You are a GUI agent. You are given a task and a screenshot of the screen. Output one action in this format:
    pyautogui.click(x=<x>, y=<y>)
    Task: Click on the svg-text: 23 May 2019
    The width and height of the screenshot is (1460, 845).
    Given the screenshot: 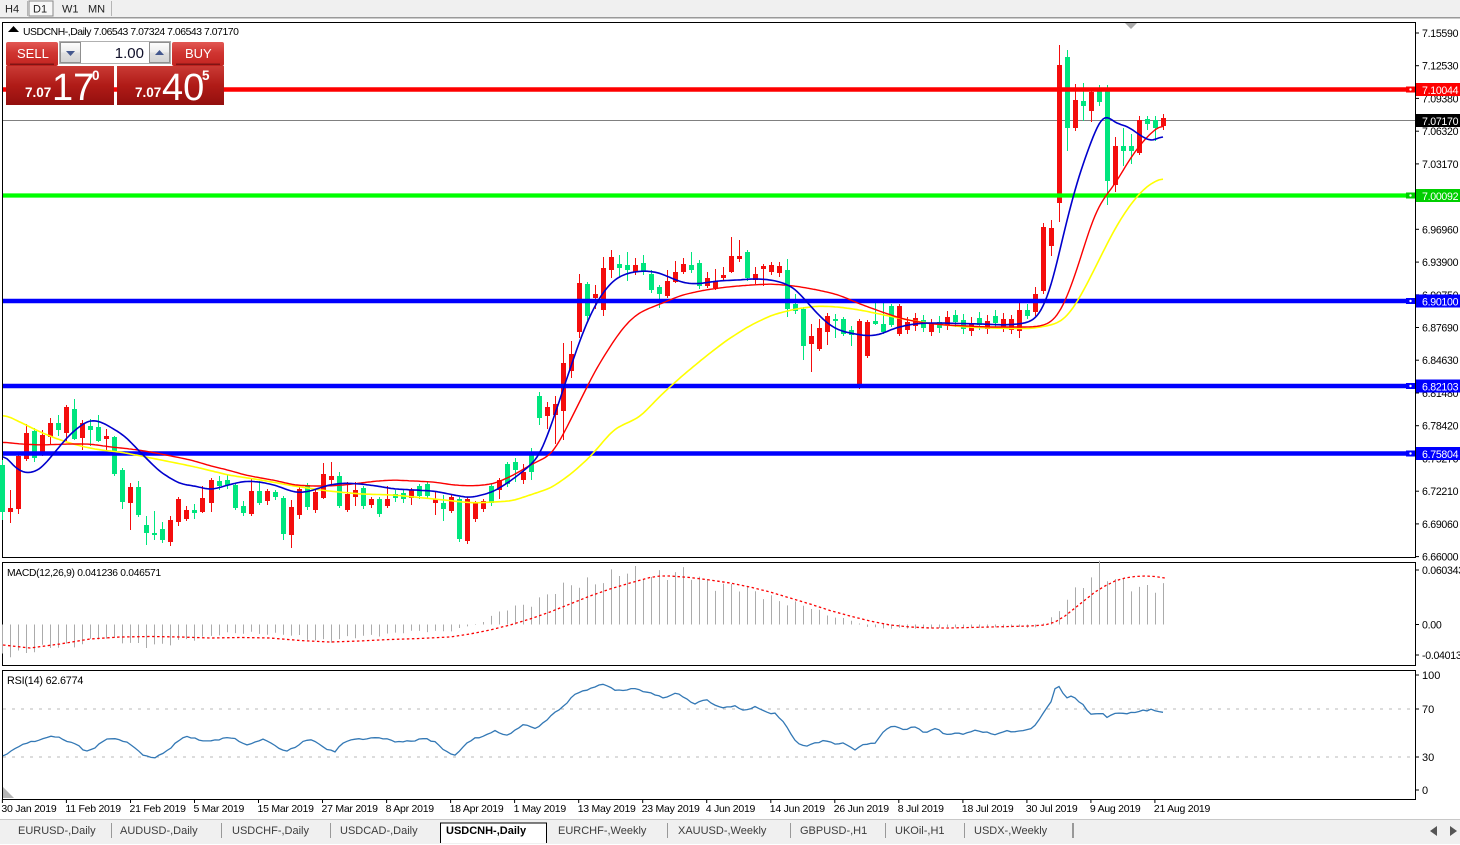 What is the action you would take?
    pyautogui.click(x=671, y=809)
    